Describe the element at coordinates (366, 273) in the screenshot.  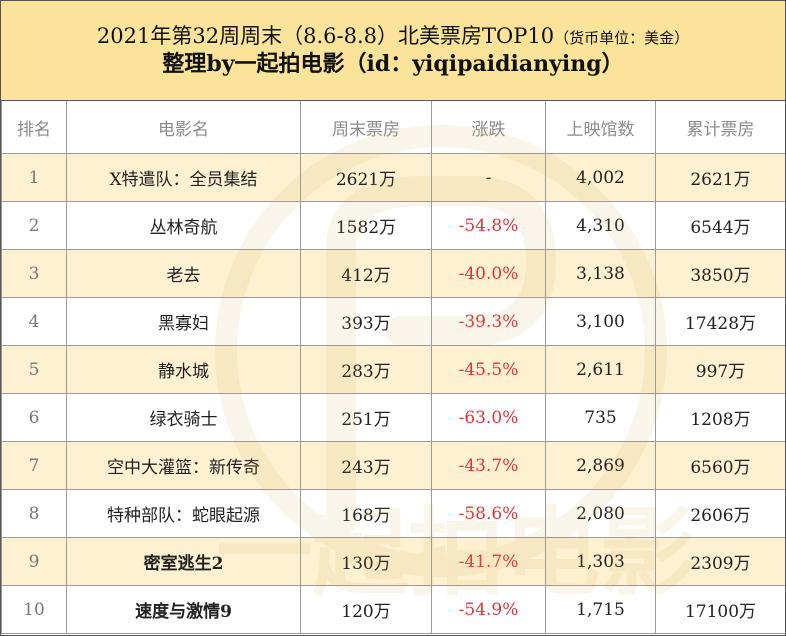
I see `cell-weekend: 412万` at that location.